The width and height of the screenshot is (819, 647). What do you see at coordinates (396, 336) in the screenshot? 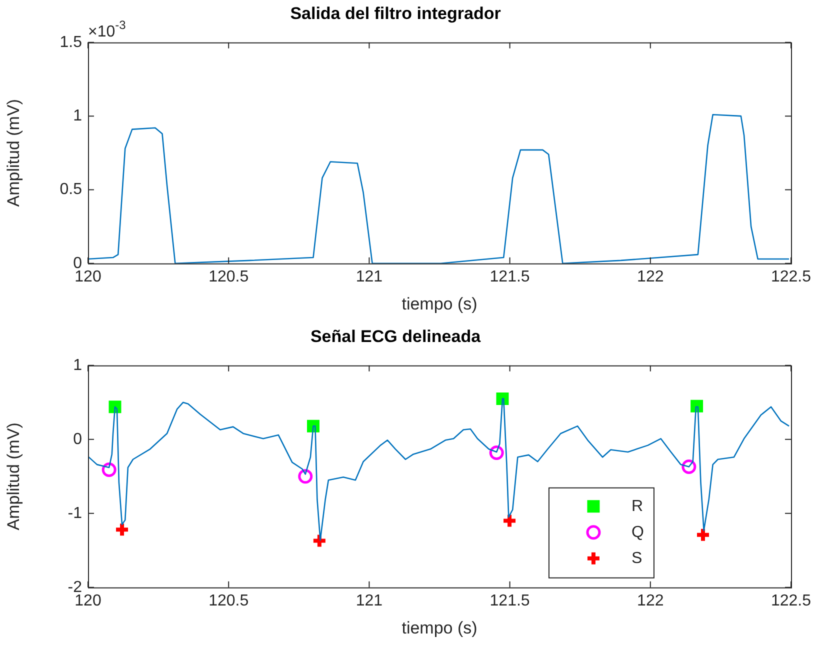
I see `chart-title: Señal ECG delineada` at bounding box center [396, 336].